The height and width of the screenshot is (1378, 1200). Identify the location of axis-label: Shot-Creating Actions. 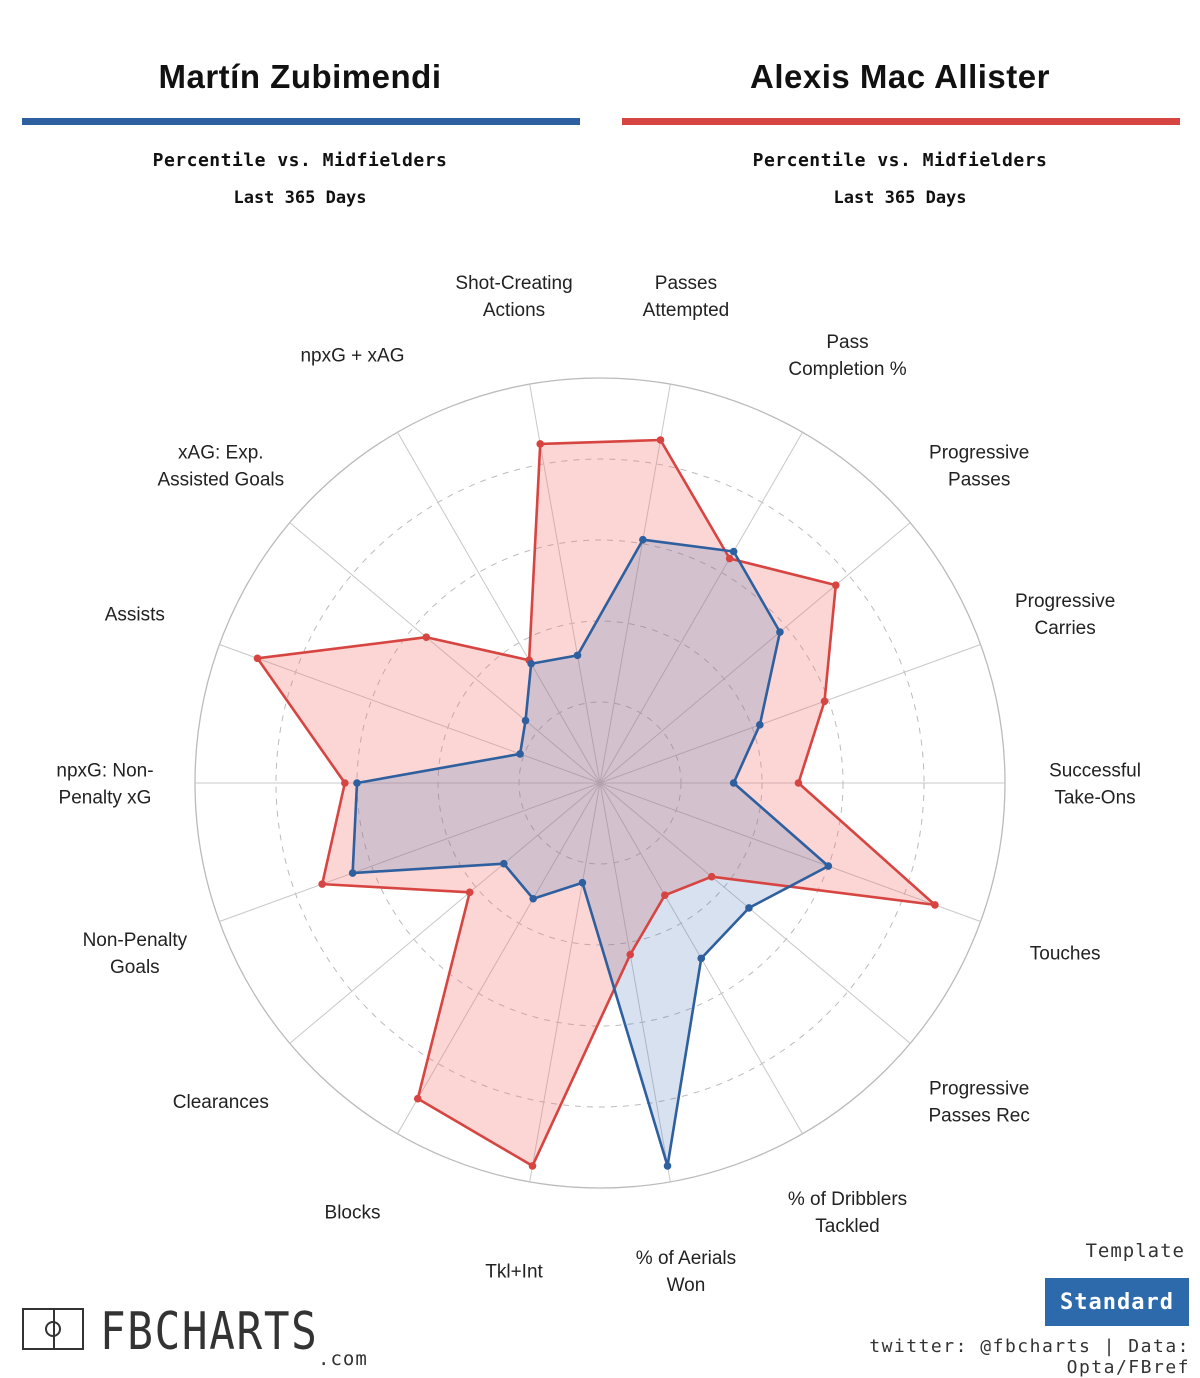
(513, 297).